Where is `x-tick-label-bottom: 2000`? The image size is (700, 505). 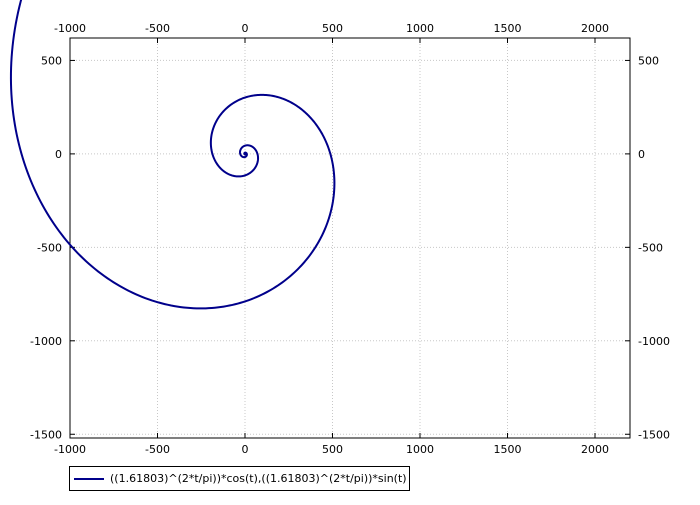 x-tick-label-bottom: 2000 is located at coordinates (595, 449).